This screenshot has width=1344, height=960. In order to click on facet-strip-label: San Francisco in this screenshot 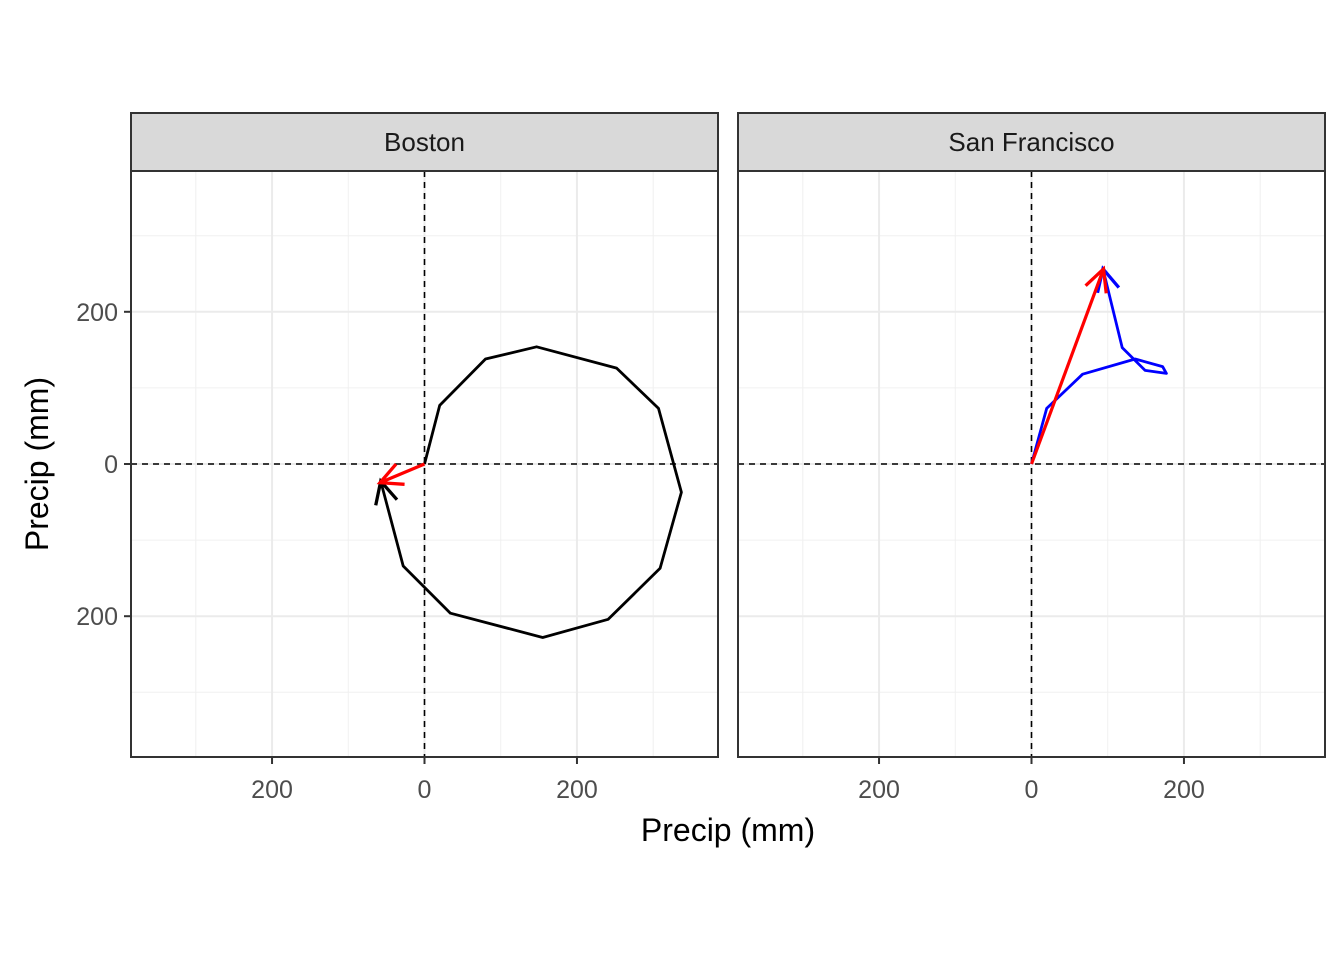, I will do `click(1031, 142)`.